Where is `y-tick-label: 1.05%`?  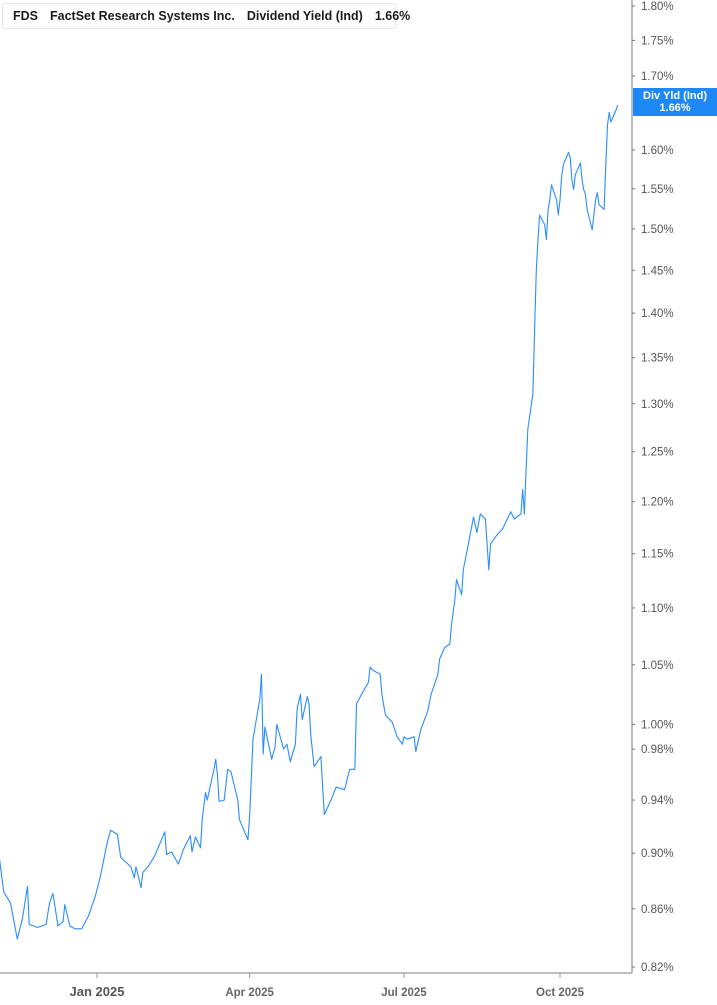 y-tick-label: 1.05% is located at coordinates (657, 666).